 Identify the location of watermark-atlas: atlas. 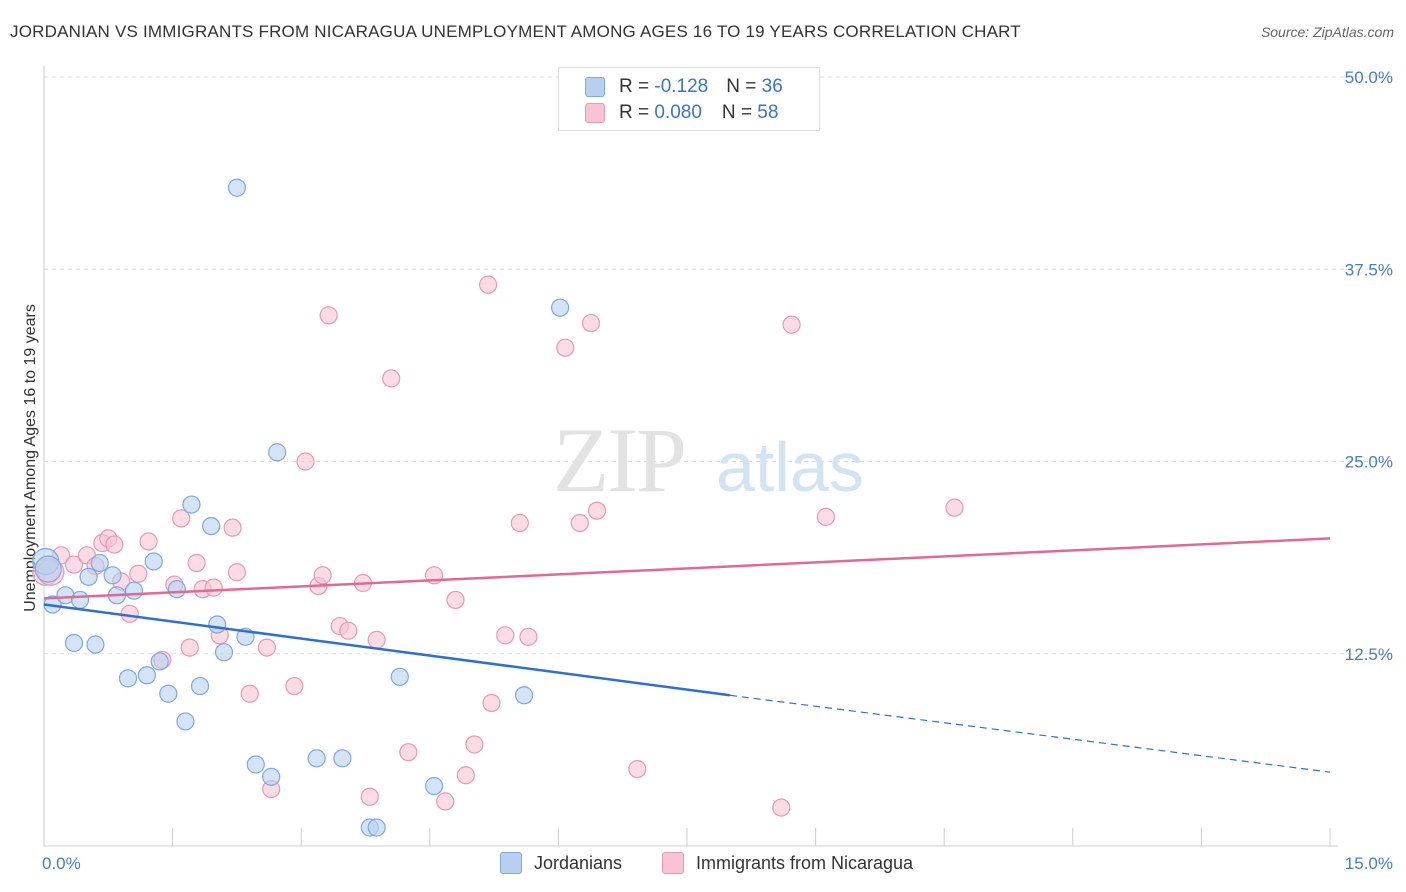
(790, 467).